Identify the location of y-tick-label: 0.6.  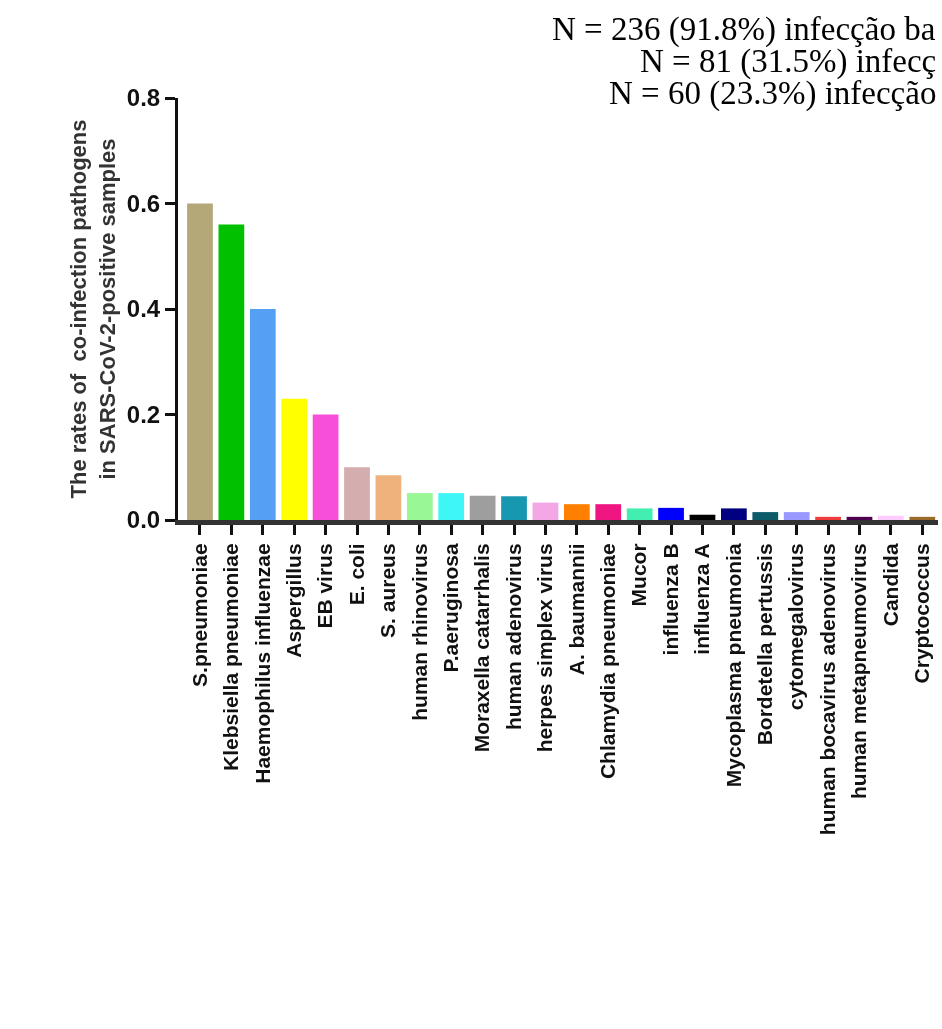
(143, 203).